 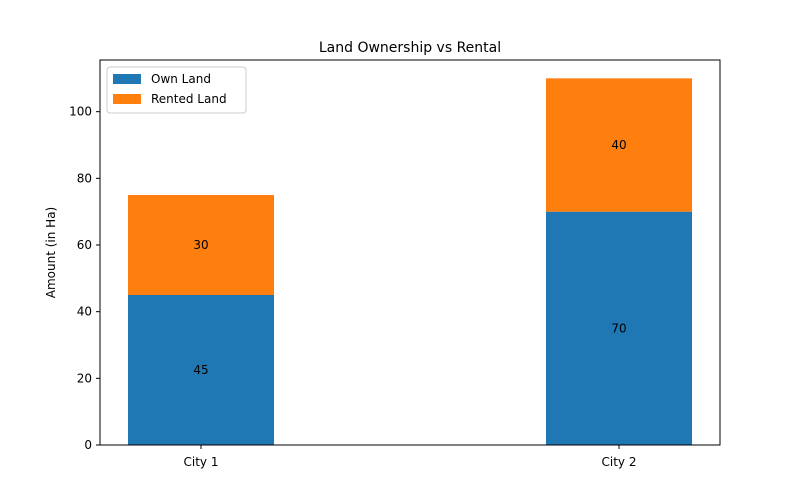 What do you see at coordinates (619, 462) in the screenshot?
I see `x-tick-label: City 2` at bounding box center [619, 462].